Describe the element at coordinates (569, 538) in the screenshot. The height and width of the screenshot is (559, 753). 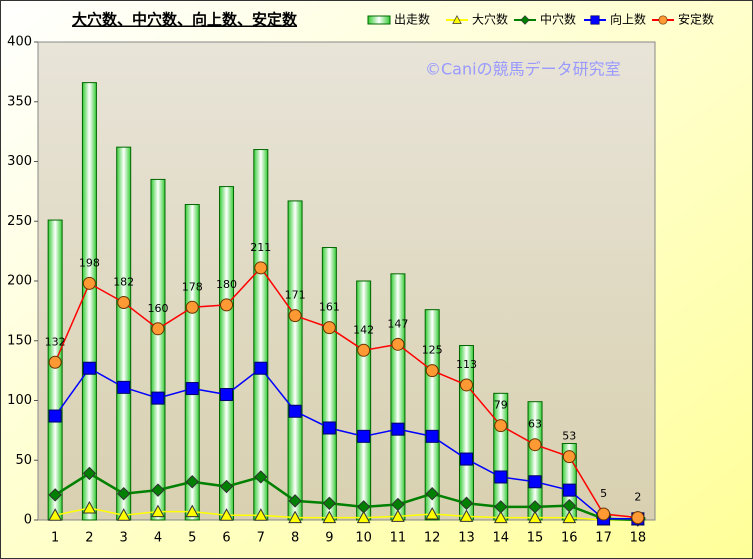
I see `x-tick-label: 16` at that location.